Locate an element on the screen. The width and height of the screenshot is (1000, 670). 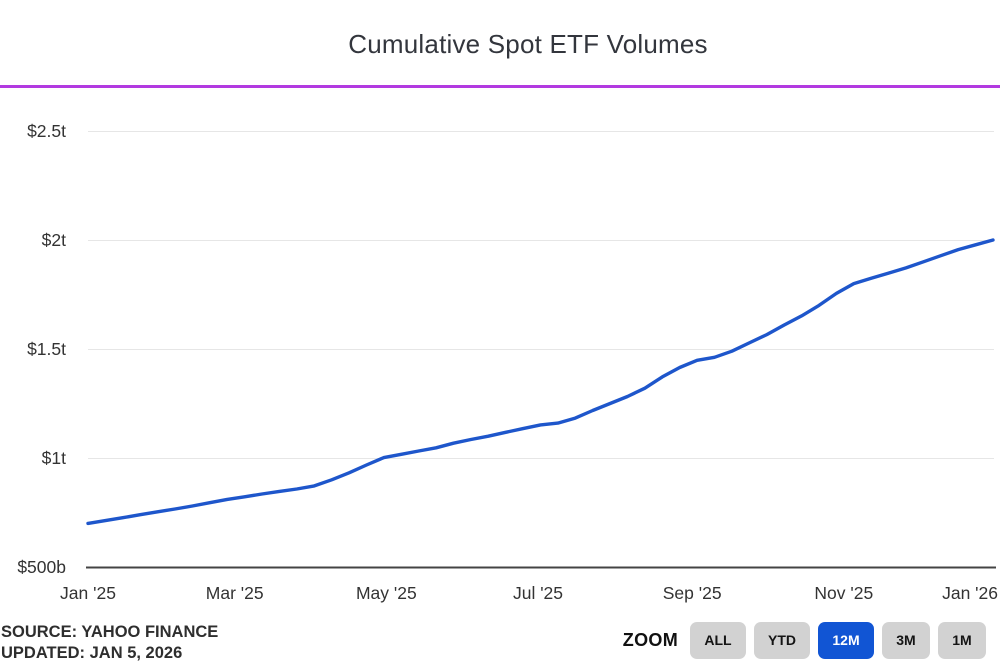
y-tick-label: $1.5t is located at coordinates (46, 349).